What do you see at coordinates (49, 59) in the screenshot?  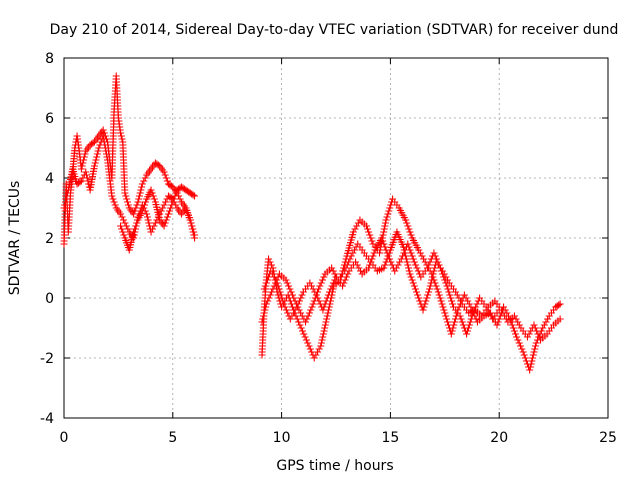 I see `y-tick-label: 8` at bounding box center [49, 59].